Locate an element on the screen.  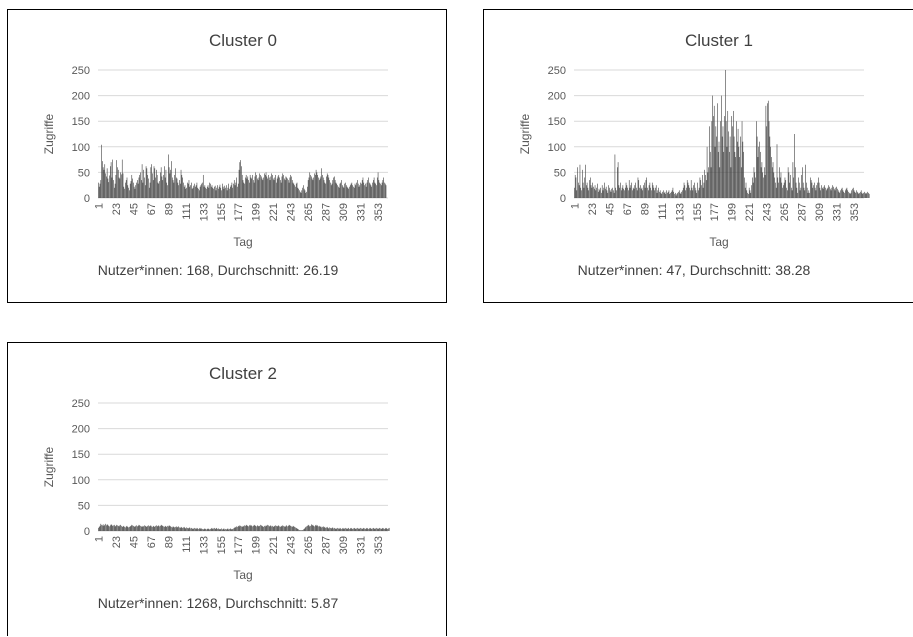
x-tick-label: 133 is located at coordinates (204, 545).